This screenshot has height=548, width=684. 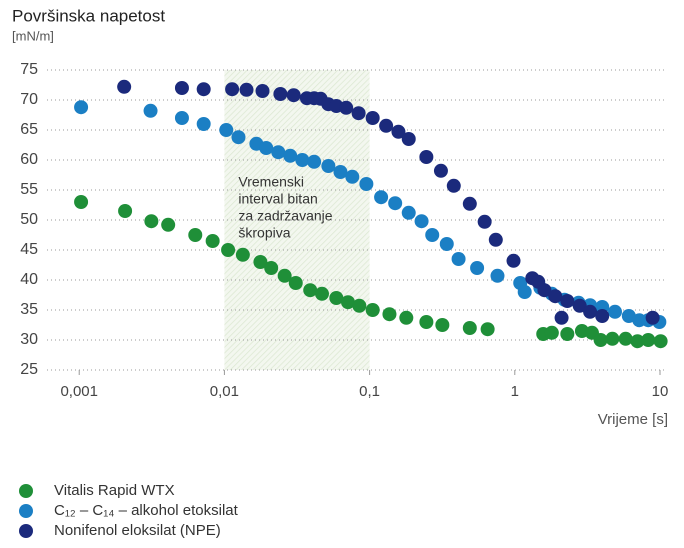 What do you see at coordinates (146, 510) in the screenshot?
I see `legend-label: C₁₂ – C₁₄ – alkohol etoksilat` at bounding box center [146, 510].